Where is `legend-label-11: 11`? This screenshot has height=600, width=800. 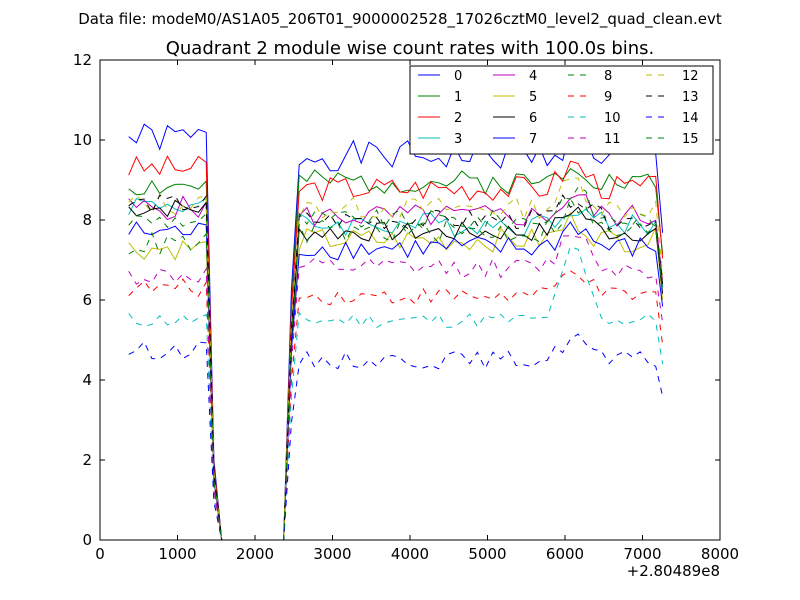 legend-label-11: 11 is located at coordinates (612, 139).